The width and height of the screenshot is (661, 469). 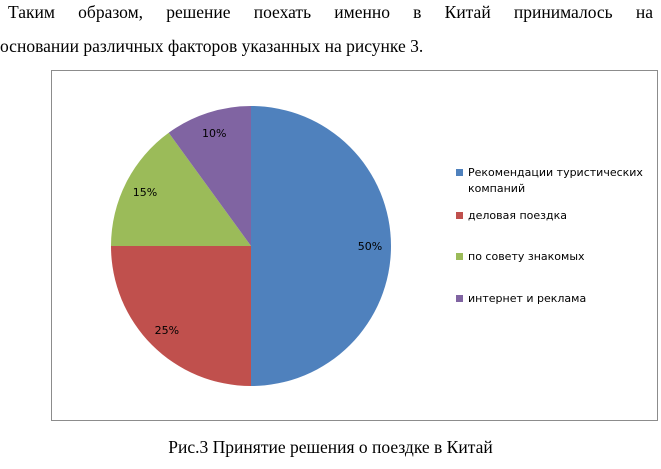 What do you see at coordinates (459, 298) in the screenshot?
I see `legend-swatch-internet-ads` at bounding box center [459, 298].